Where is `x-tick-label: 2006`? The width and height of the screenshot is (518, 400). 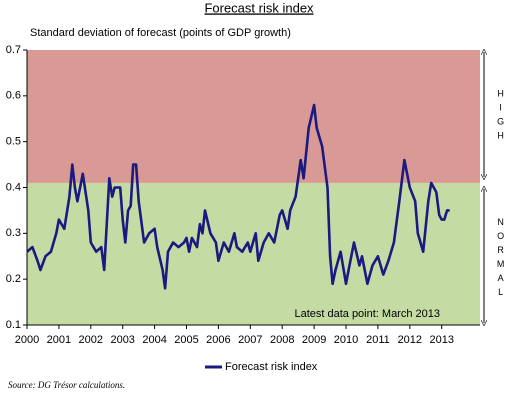
x-tick-label: 2006 is located at coordinates (218, 340).